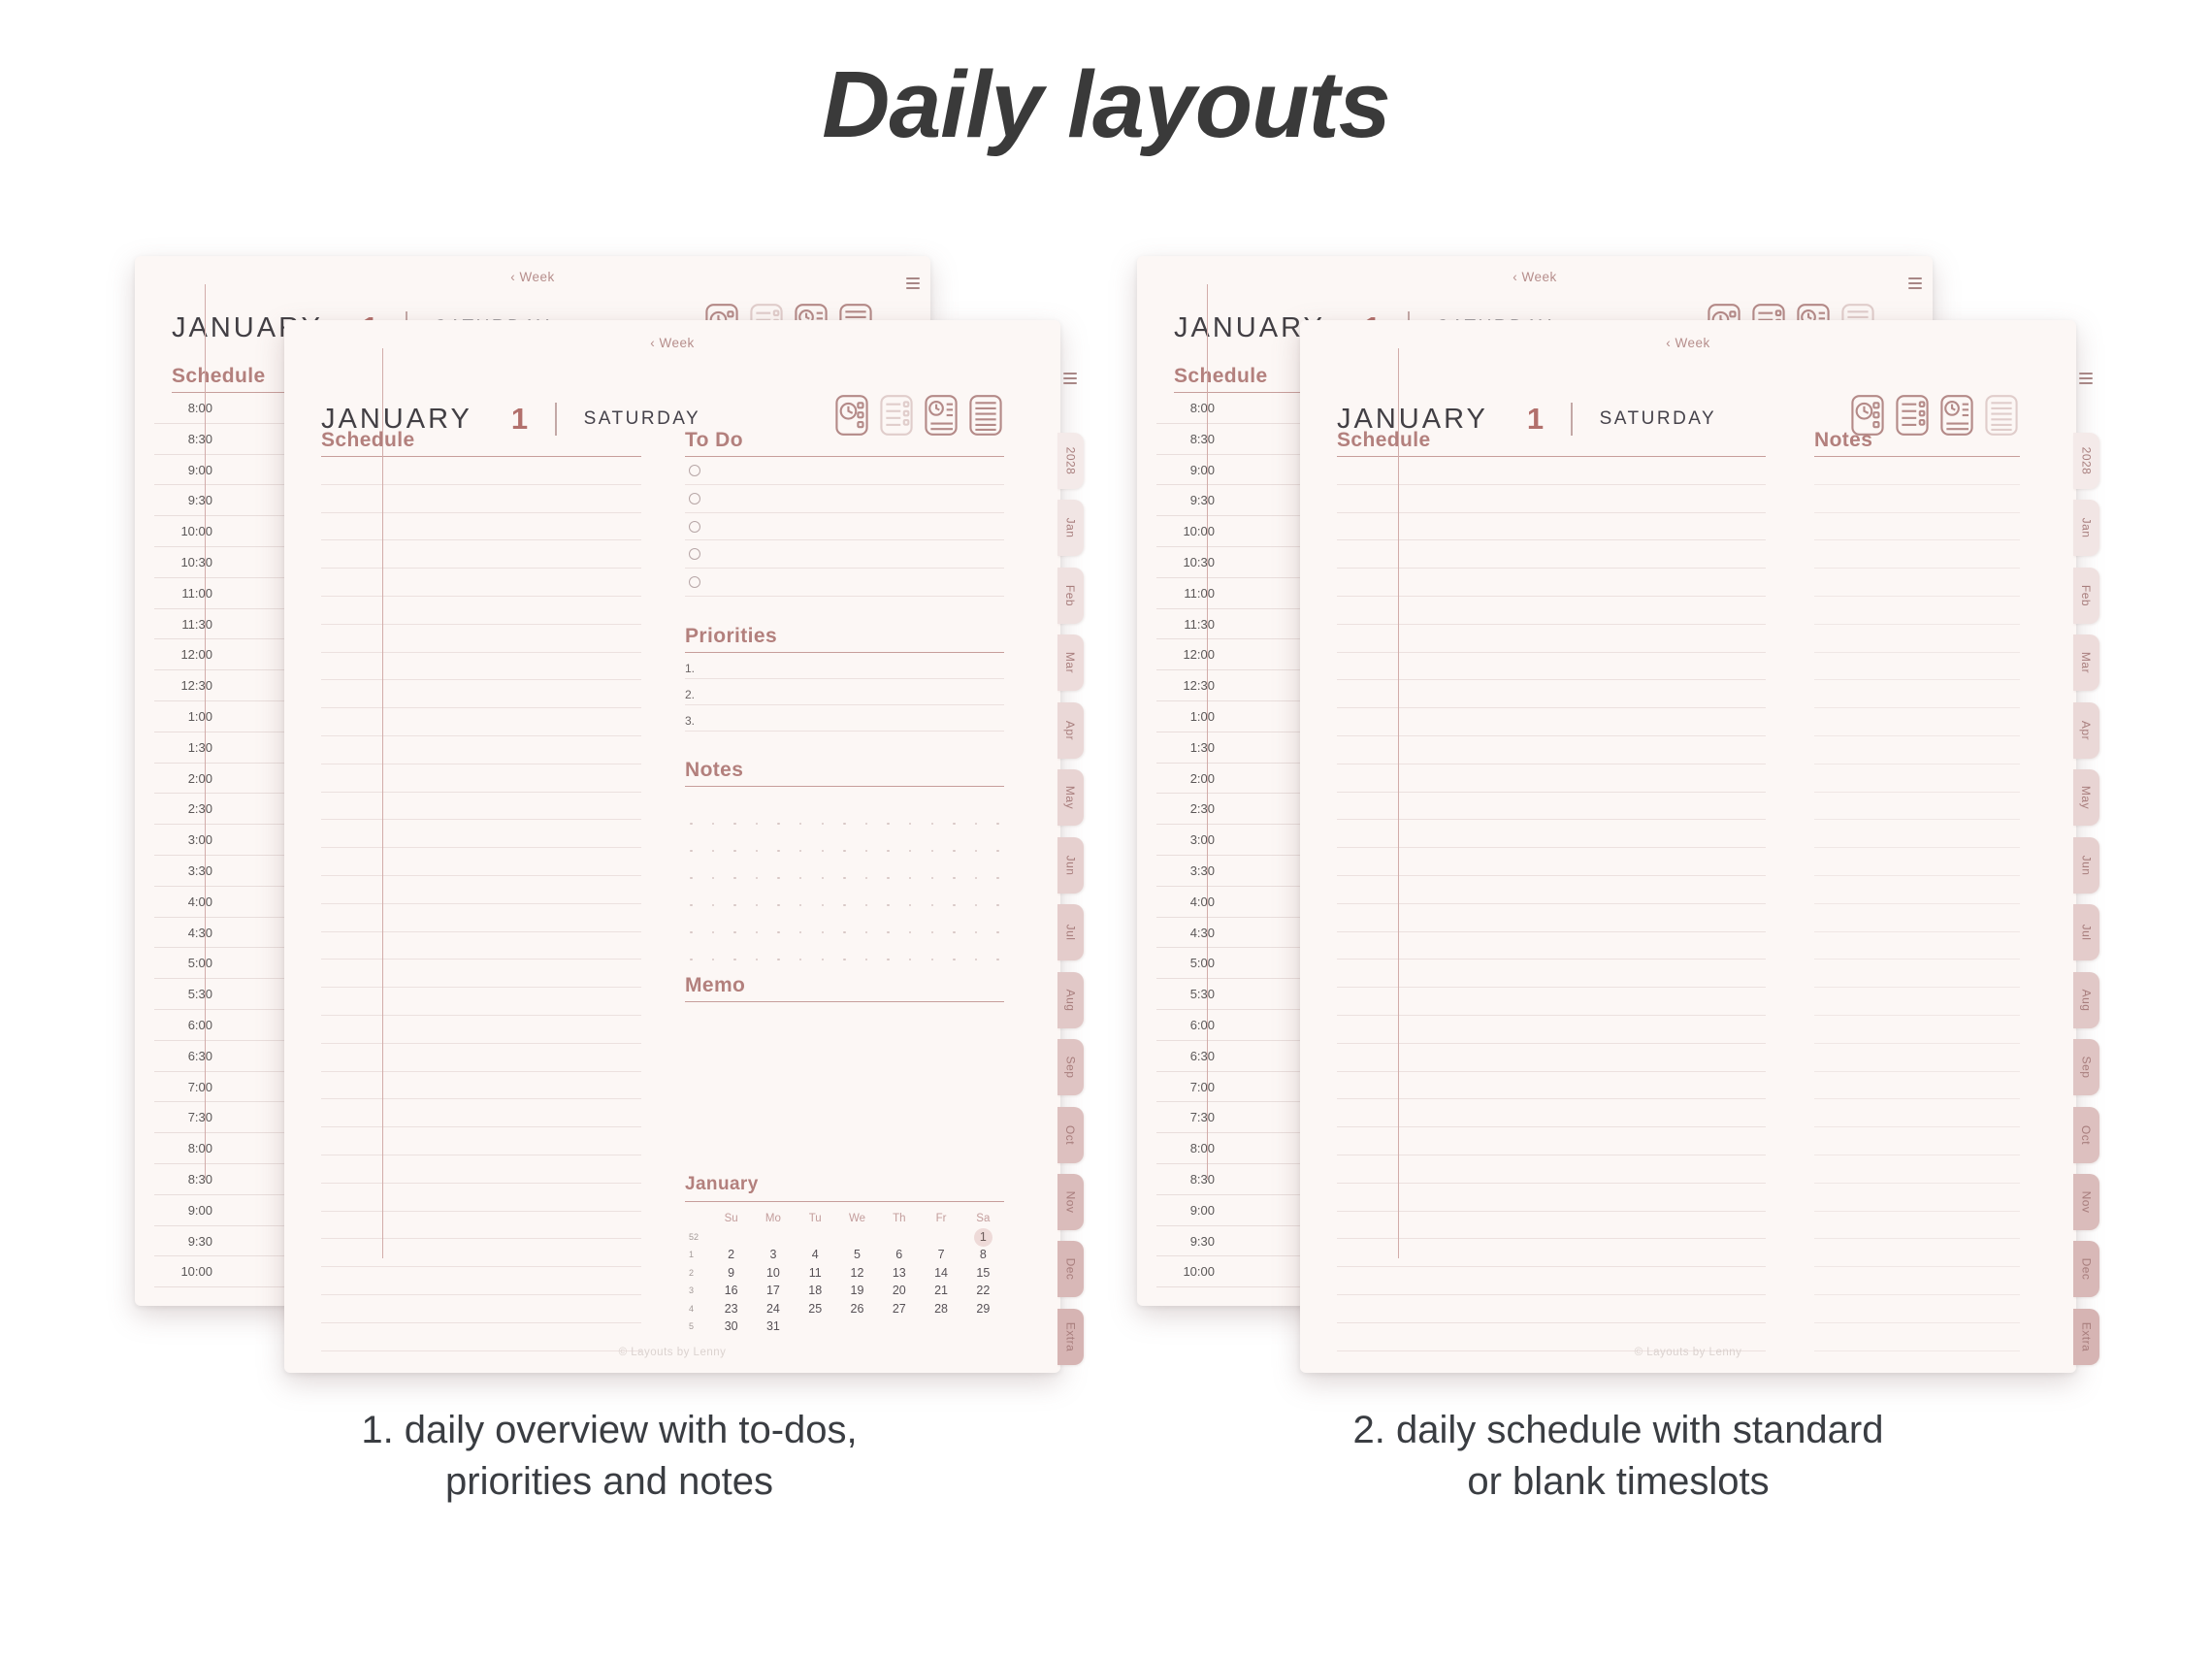 Image resolution: width=2212 pixels, height=1659 pixels. Describe the element at coordinates (1917, 471) in the screenshot. I see `ruled-line` at that location.